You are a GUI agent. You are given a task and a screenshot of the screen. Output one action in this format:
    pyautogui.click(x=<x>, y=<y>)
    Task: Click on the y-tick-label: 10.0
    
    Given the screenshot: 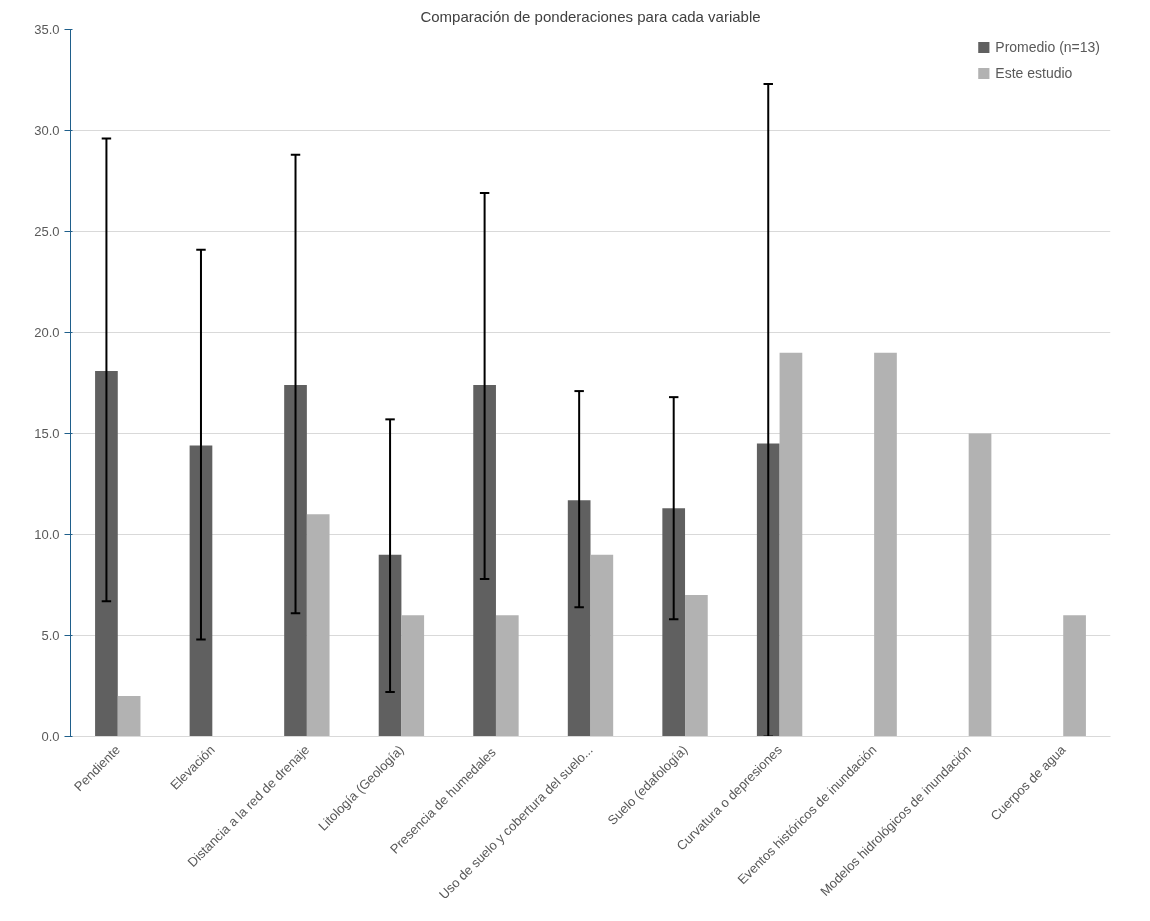 What is the action you would take?
    pyautogui.click(x=47, y=534)
    